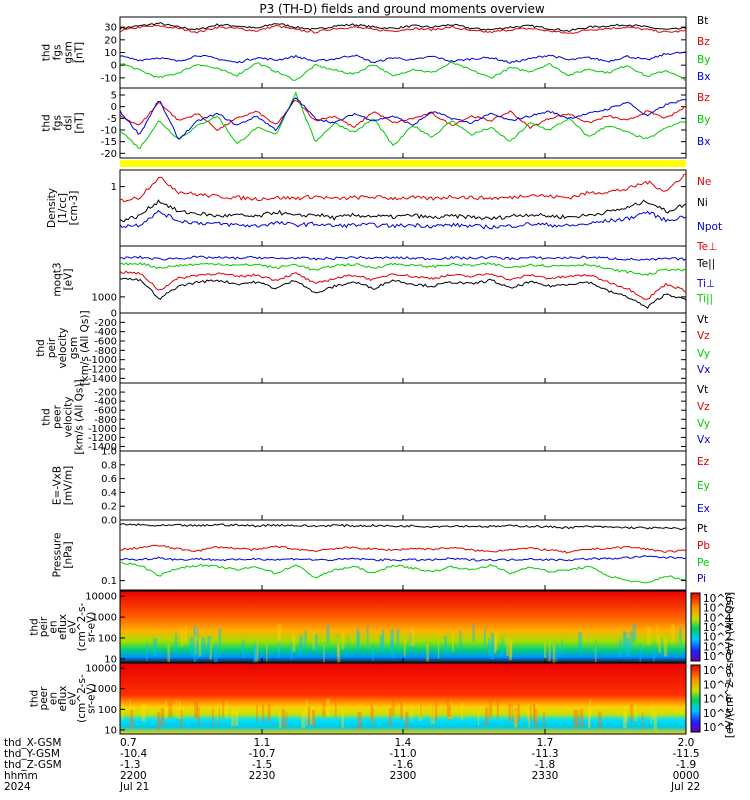 The image size is (750, 800). Describe the element at coordinates (686, 765) in the screenshot. I see `time-axis-value: -1.9` at that location.